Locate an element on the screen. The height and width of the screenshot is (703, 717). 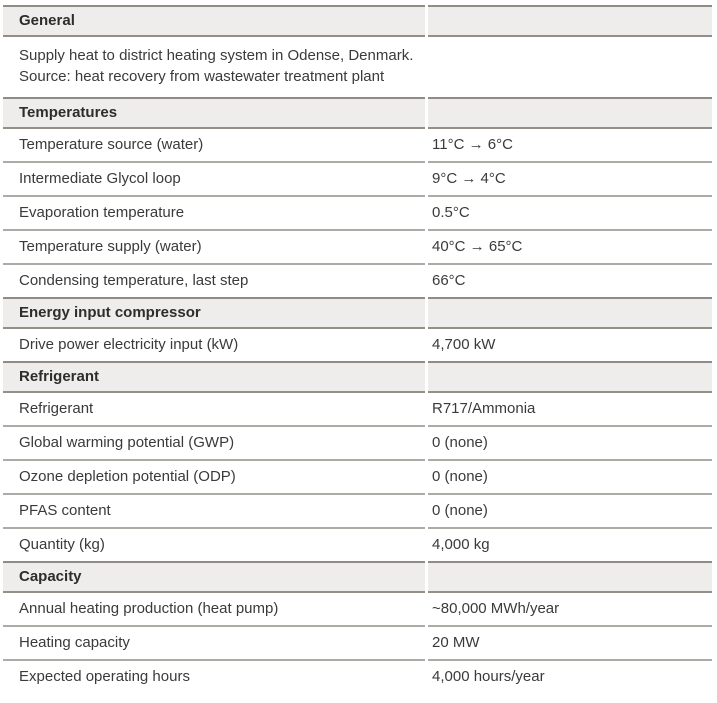
row-value: ~80,000 MWh/year is located at coordinates (570, 610).